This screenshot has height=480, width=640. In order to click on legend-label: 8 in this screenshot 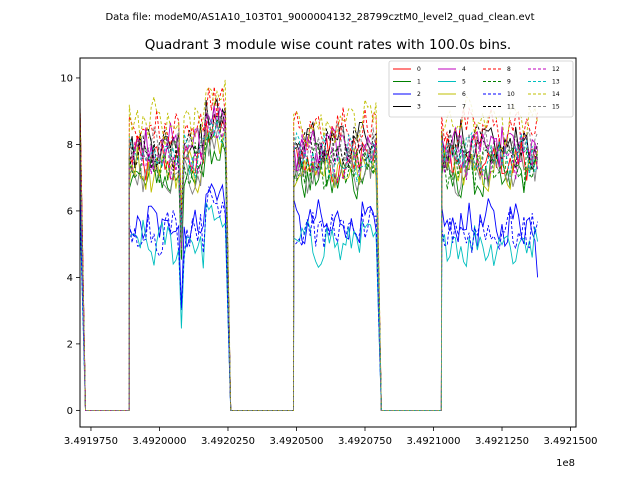, I will do `click(509, 69)`.